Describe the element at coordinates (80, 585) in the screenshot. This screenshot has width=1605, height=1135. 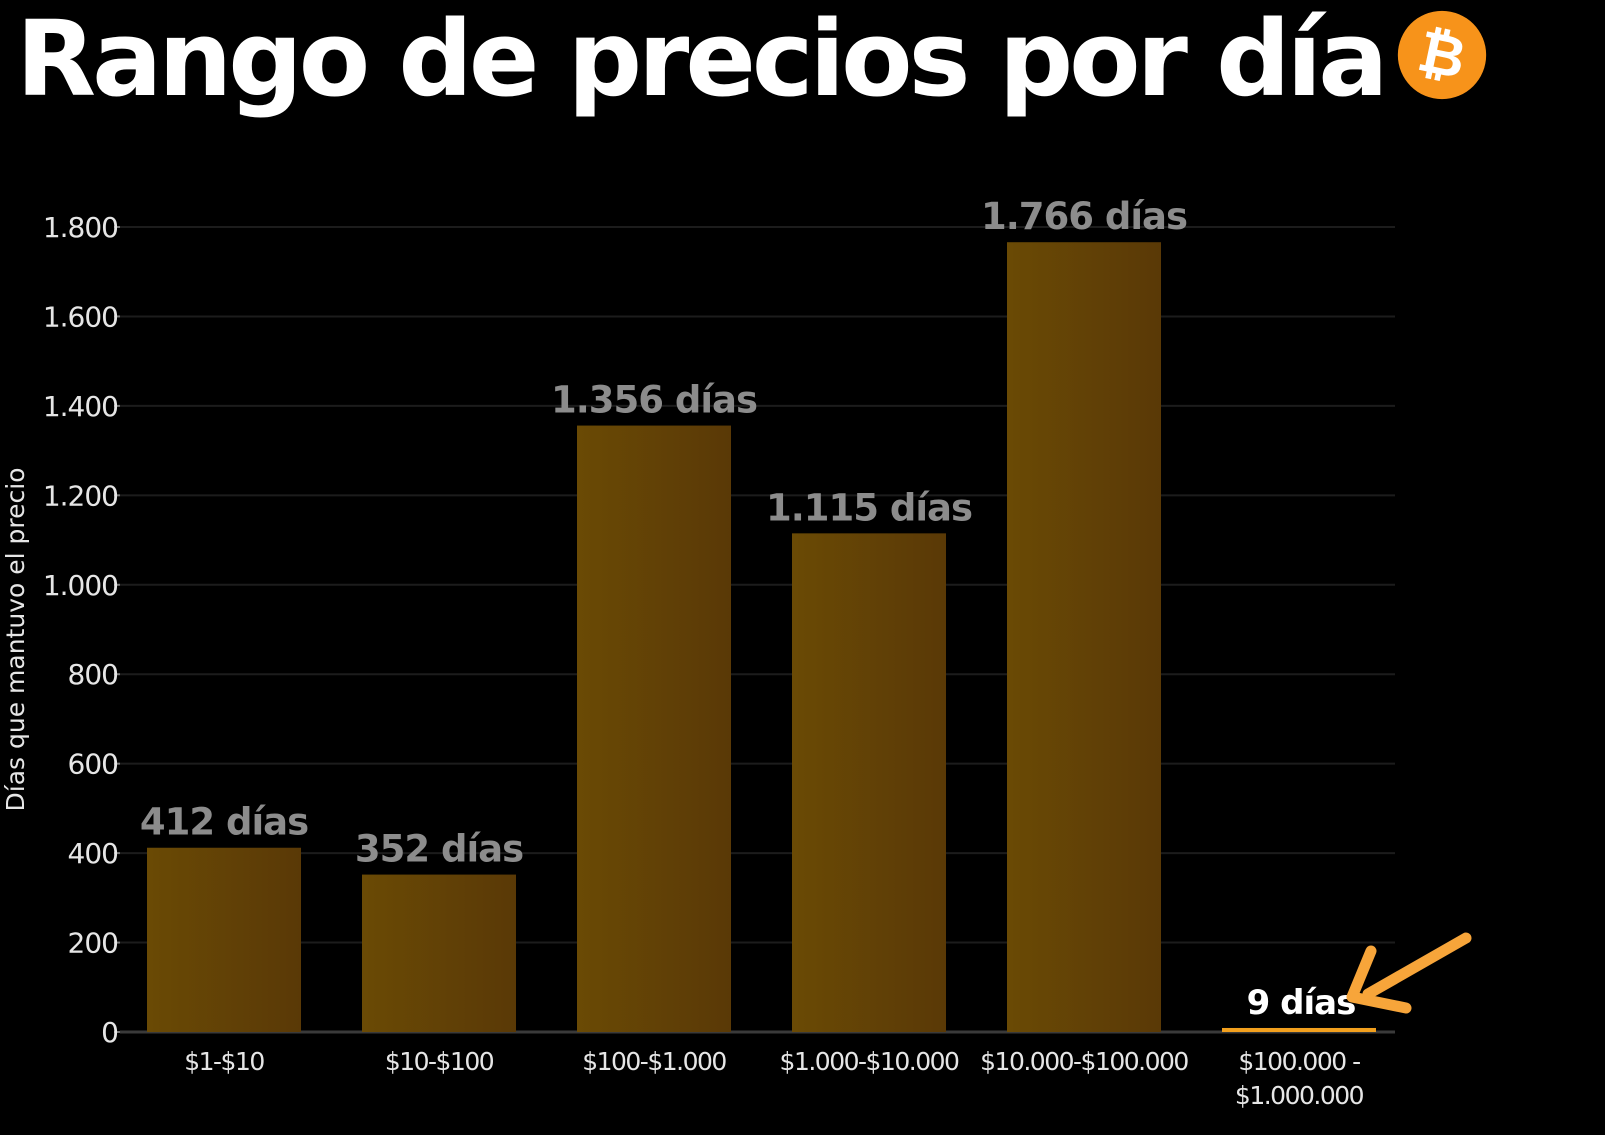
I see `y-tick-label: 1.000` at that location.